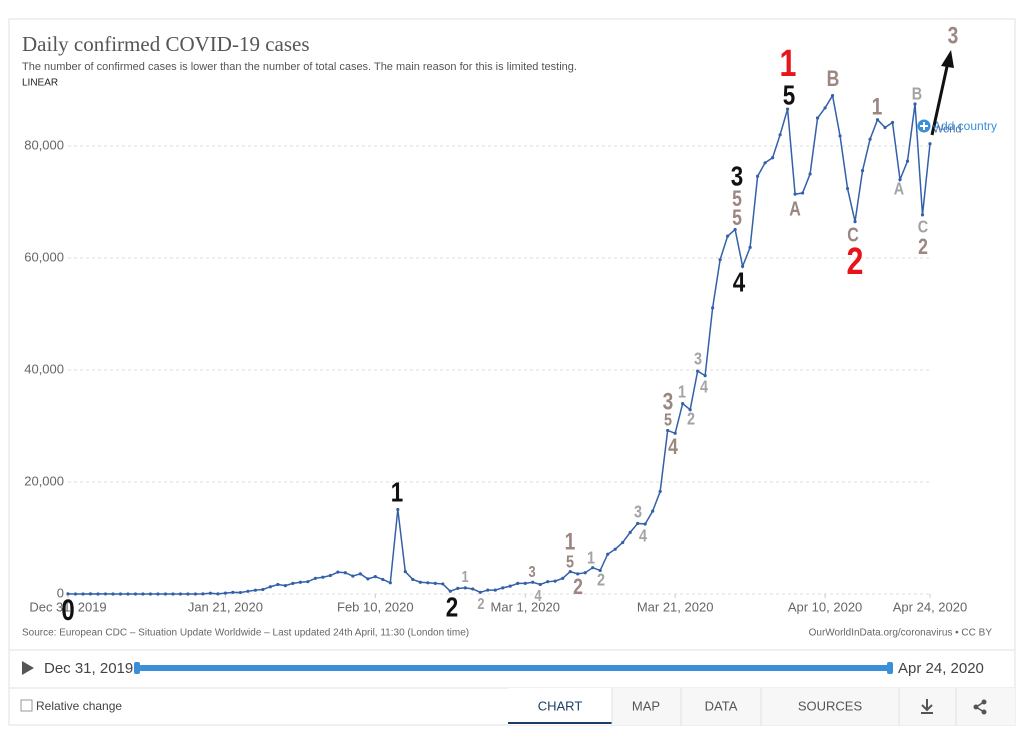  Describe the element at coordinates (825, 606) in the screenshot. I see `x-tick-label: Apr 10, 2020` at that location.